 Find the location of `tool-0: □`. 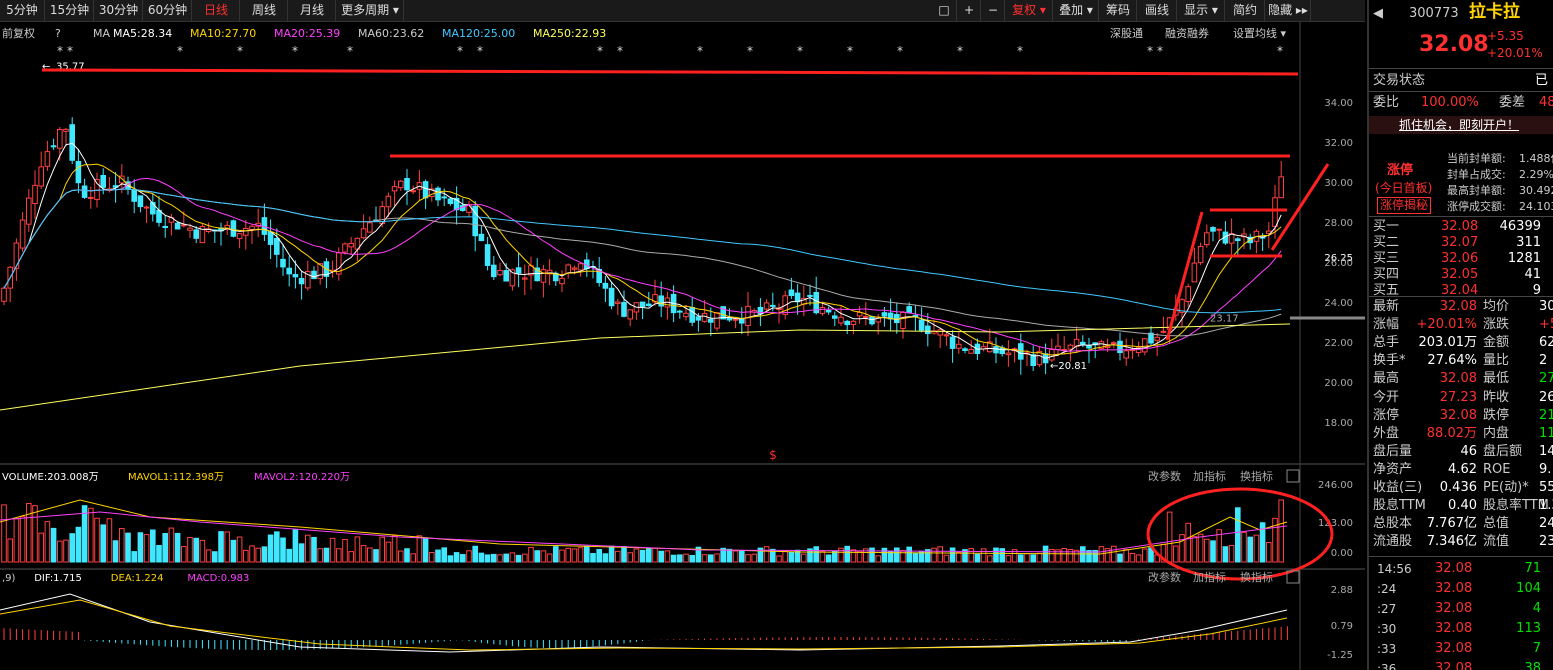

tool-0: □ is located at coordinates (944, 10).